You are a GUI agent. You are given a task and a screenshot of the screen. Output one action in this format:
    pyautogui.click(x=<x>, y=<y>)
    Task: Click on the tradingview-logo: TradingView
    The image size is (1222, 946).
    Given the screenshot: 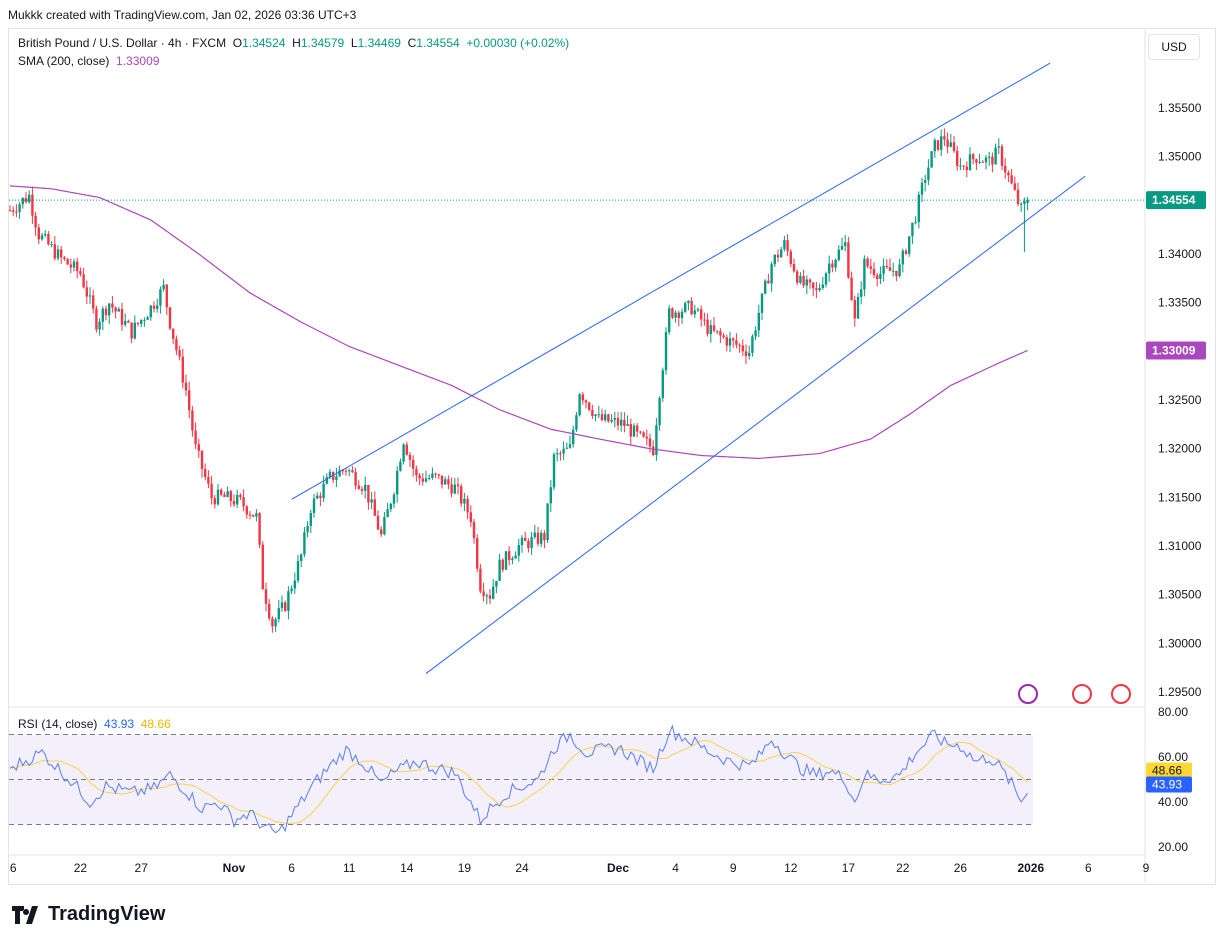 What is the action you would take?
    pyautogui.click(x=88, y=914)
    